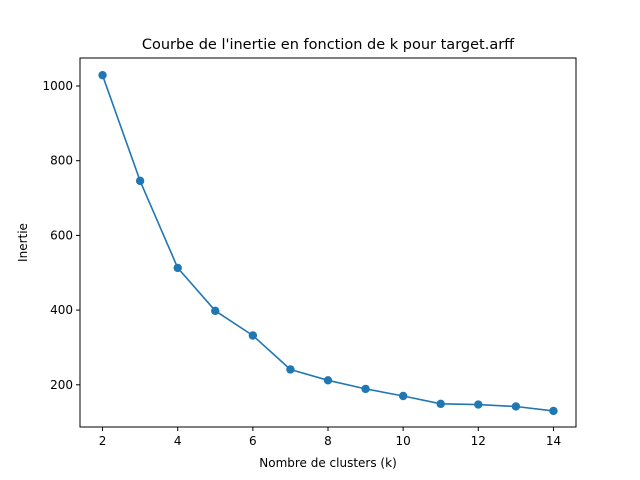 This screenshot has width=640, height=480. What do you see at coordinates (403, 441) in the screenshot?
I see `x-tick-label: 10` at bounding box center [403, 441].